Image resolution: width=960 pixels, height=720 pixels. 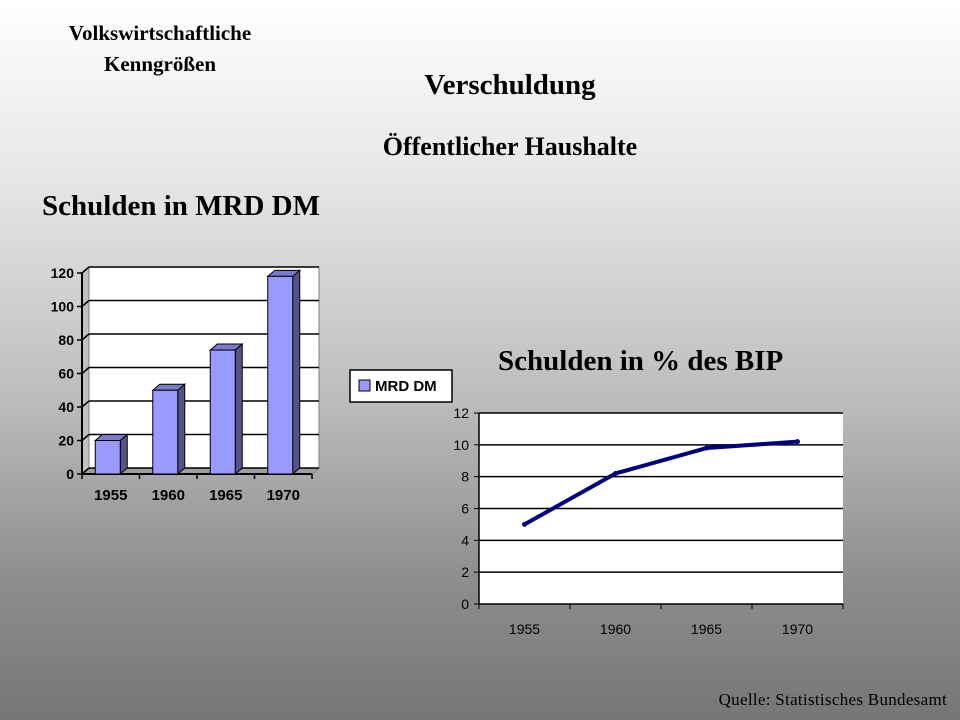 I want to click on y-tick-label: 6, so click(x=465, y=509).